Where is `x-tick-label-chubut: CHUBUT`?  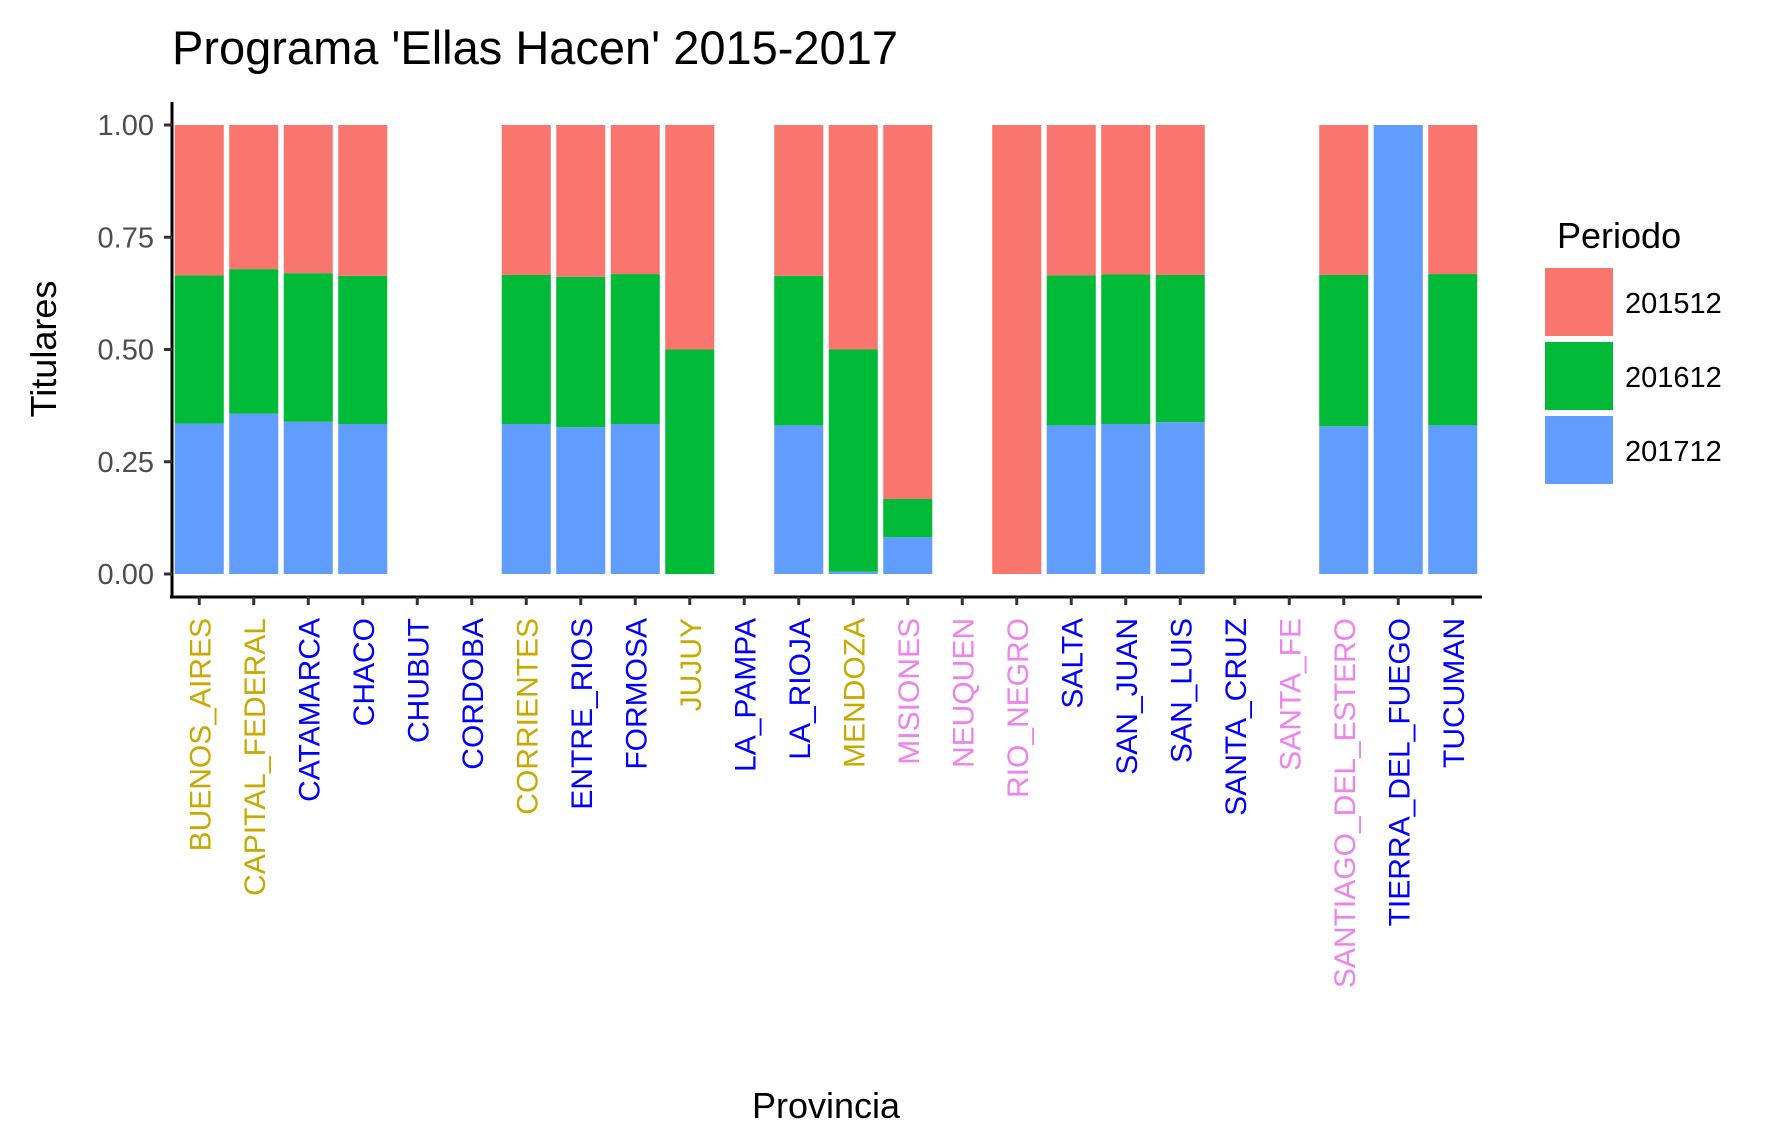
x-tick-label-chubut: CHUBUT is located at coordinates (418, 680).